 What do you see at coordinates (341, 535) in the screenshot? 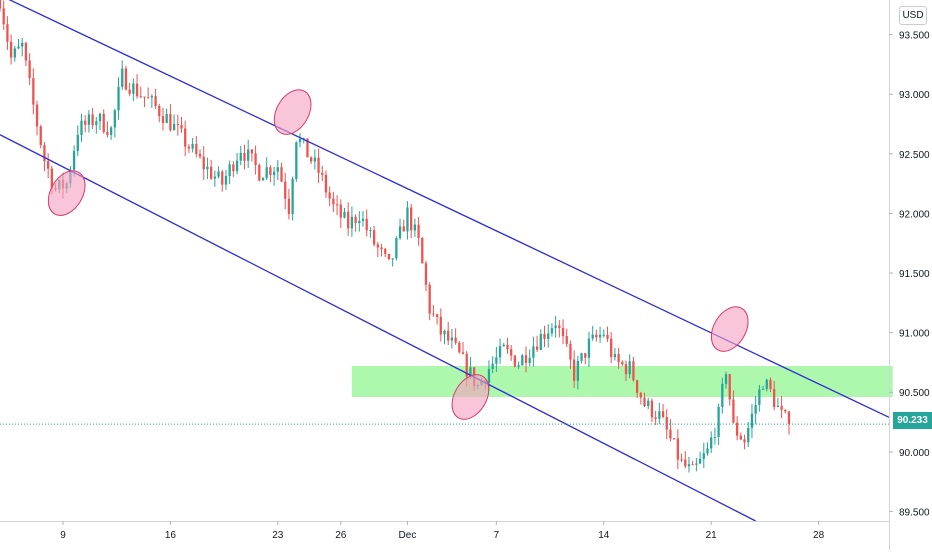
I see `x-tick-label: 26` at bounding box center [341, 535].